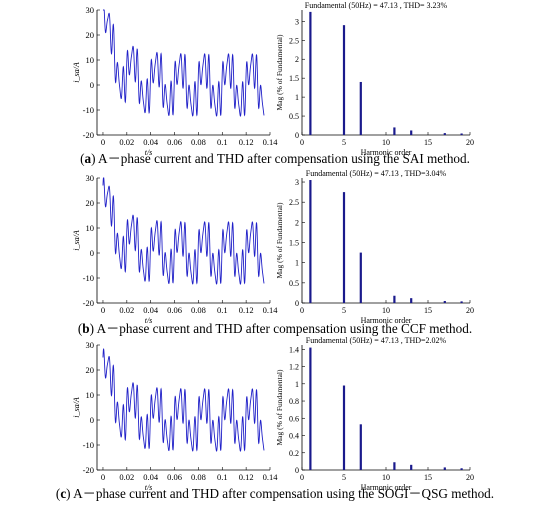 This screenshot has width=550, height=510. What do you see at coordinates (294, 453) in the screenshot?
I see `panel-c-spectrum-ytick-label: 0.2` at bounding box center [294, 453].